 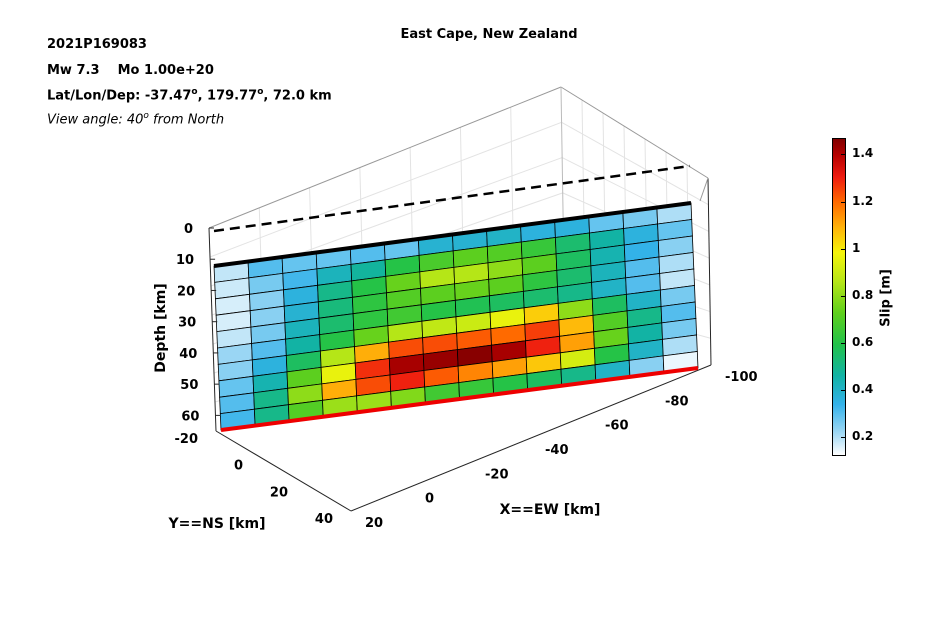 What do you see at coordinates (856, 247) in the screenshot?
I see `colorbar-tick-label: 1` at bounding box center [856, 247].